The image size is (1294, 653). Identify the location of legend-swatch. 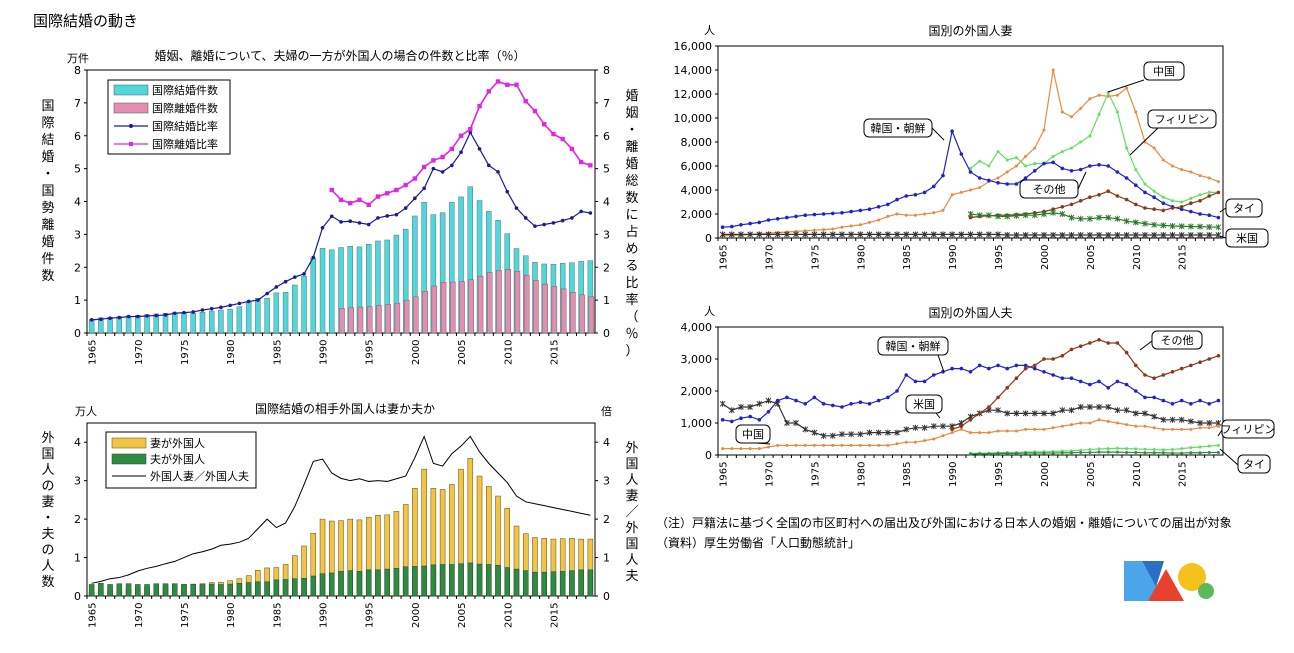
(131, 90).